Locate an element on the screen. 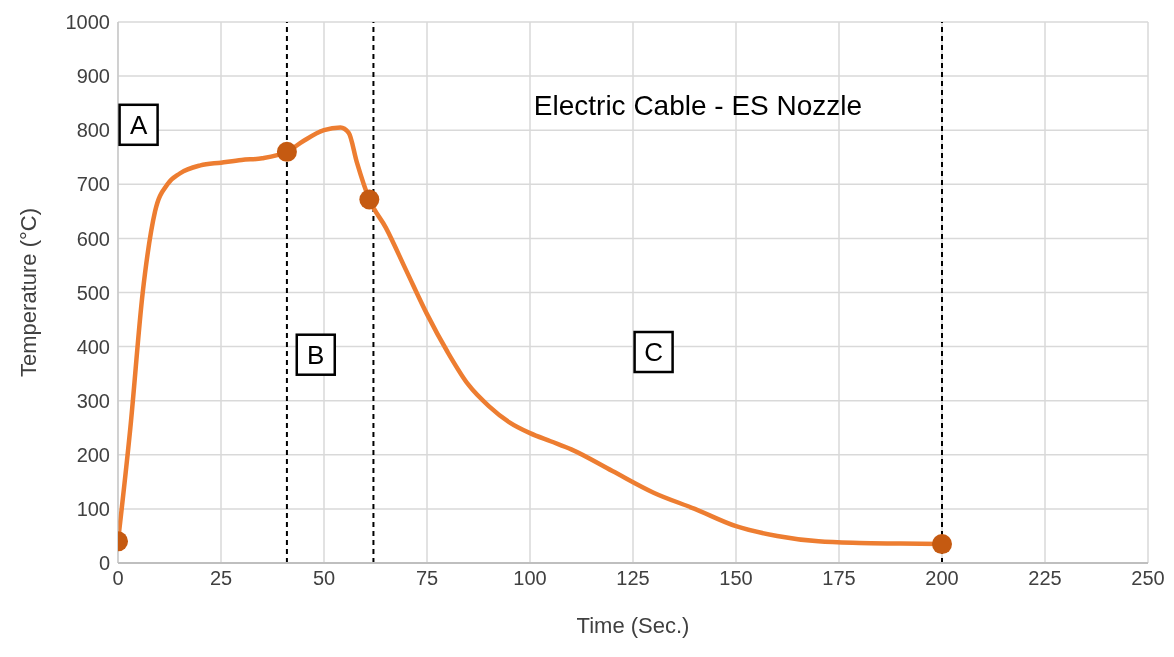  annotation: A is located at coordinates (138, 124).